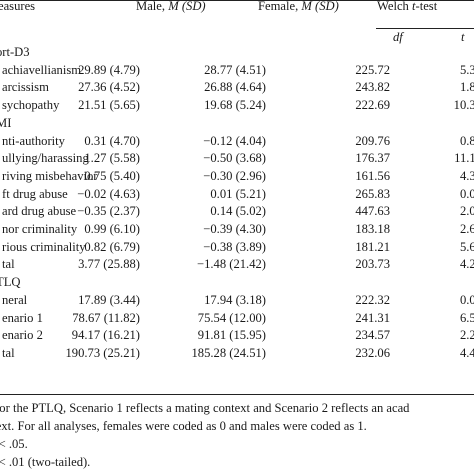 This screenshot has width=474, height=474. What do you see at coordinates (39, 211) in the screenshot?
I see `row-label: ard drug abuse` at bounding box center [39, 211].